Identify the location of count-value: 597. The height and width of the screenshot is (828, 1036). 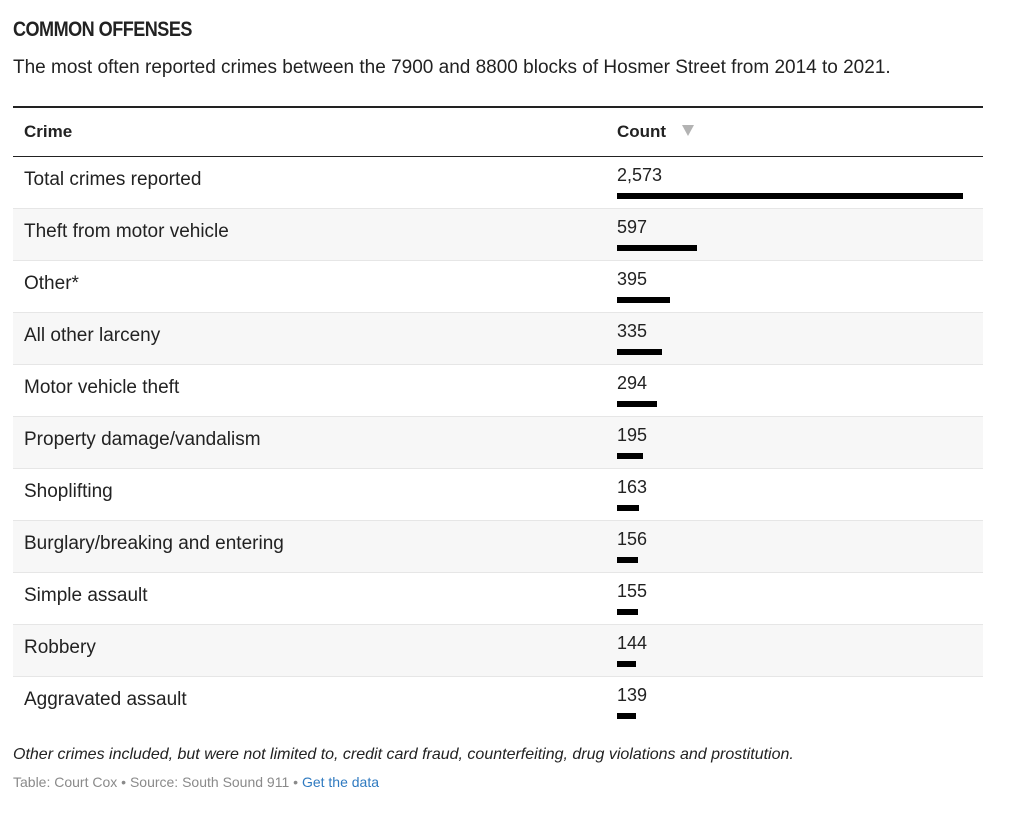
(632, 227).